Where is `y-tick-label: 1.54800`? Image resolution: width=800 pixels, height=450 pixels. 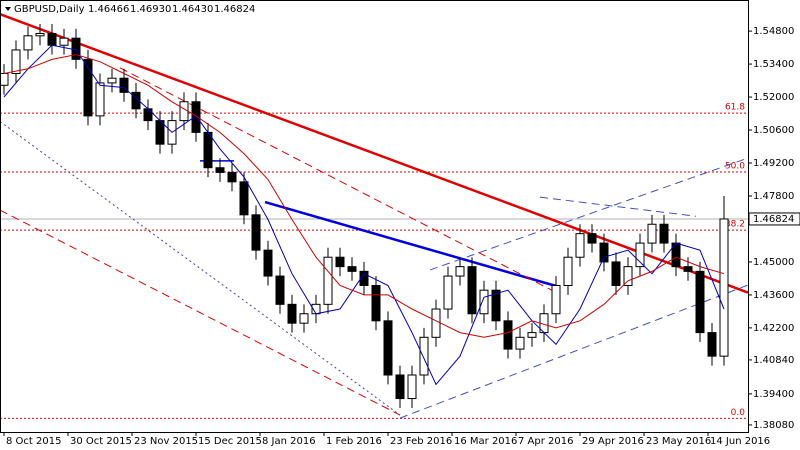
y-tick-label: 1.54800 is located at coordinates (773, 31).